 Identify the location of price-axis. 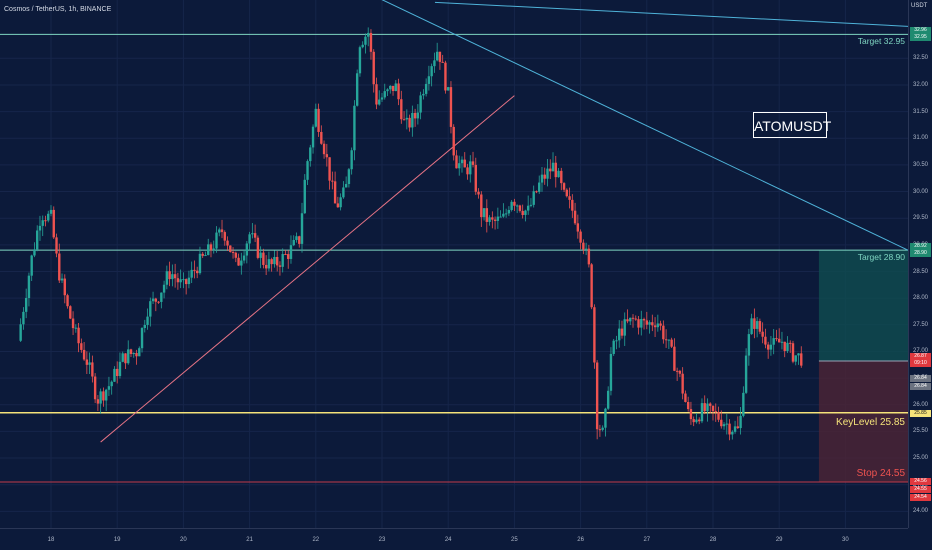
(920, 264).